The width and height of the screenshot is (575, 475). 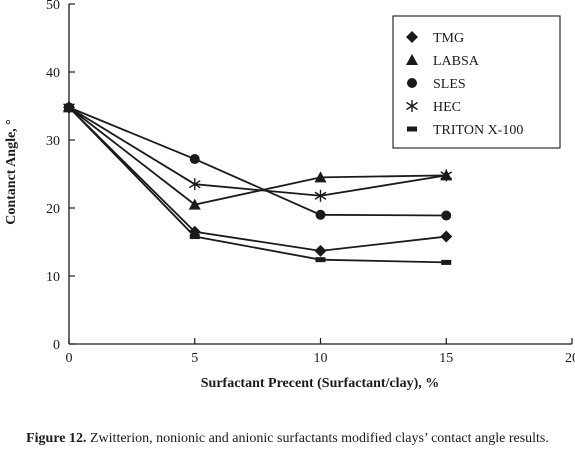 I want to click on legend-item-triton-x-100: TRITON X-100, so click(x=465, y=130).